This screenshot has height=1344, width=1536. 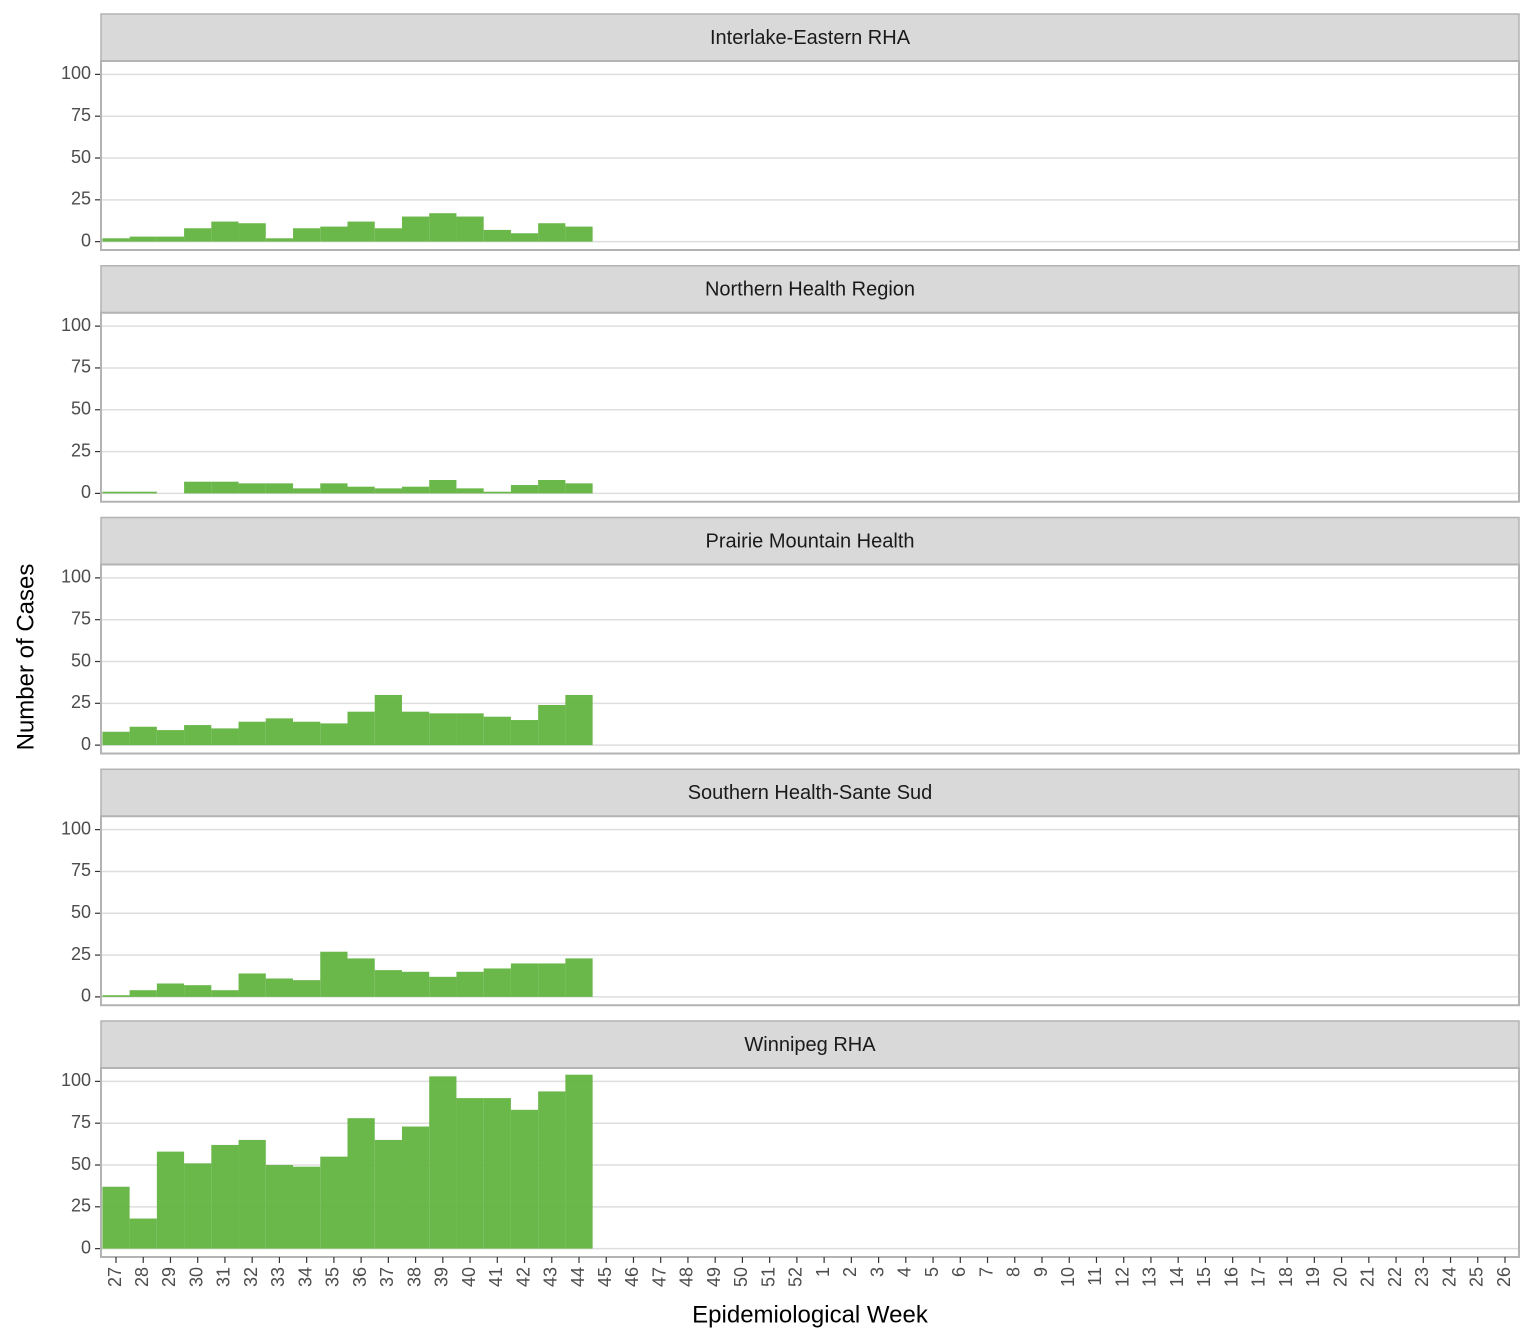 What do you see at coordinates (1286, 1277) in the screenshot?
I see `x-tick-label: 18` at bounding box center [1286, 1277].